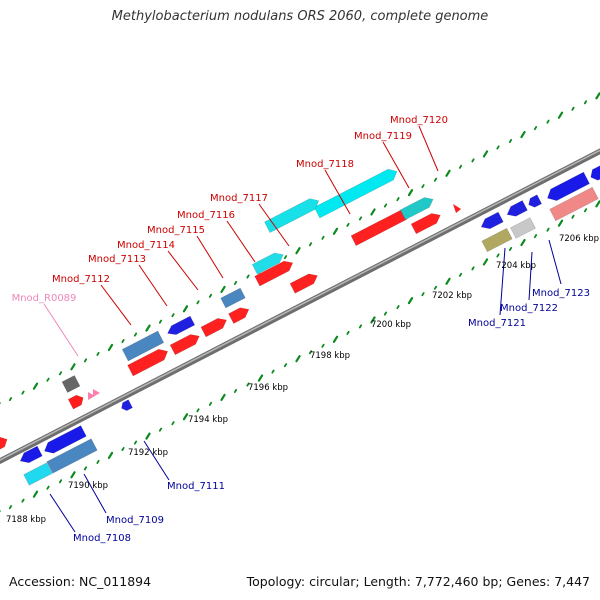  I want to click on gene-label: Mnod_7119, so click(383, 136).